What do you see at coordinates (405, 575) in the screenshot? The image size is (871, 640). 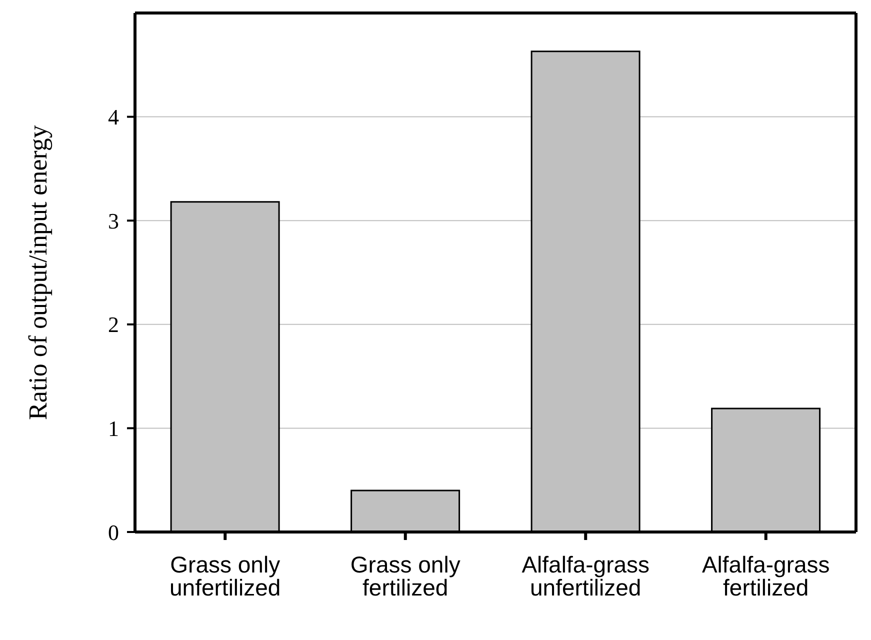 I see `x-tick-label: Grass only fertilized` at bounding box center [405, 575].